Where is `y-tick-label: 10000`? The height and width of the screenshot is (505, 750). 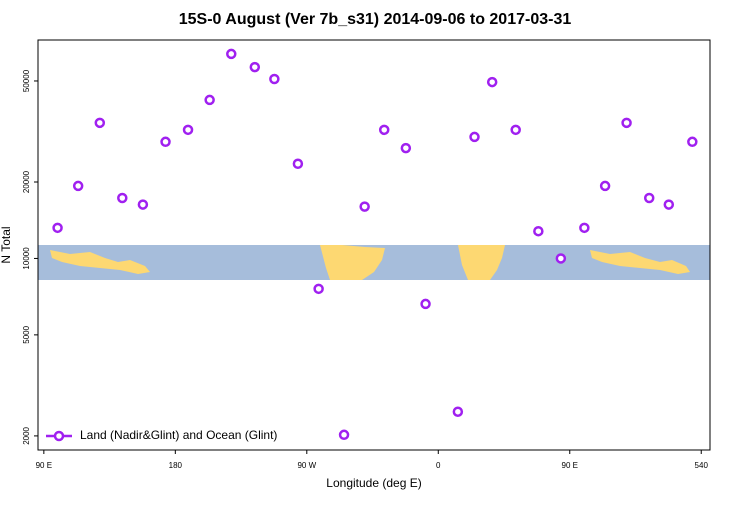
y-tick-label: 10000 is located at coordinates (26, 258).